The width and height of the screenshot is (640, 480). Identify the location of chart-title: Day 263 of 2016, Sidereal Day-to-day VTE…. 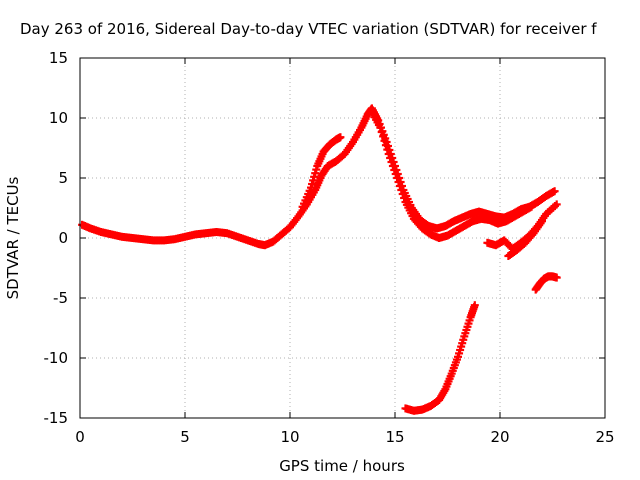
(308, 29).